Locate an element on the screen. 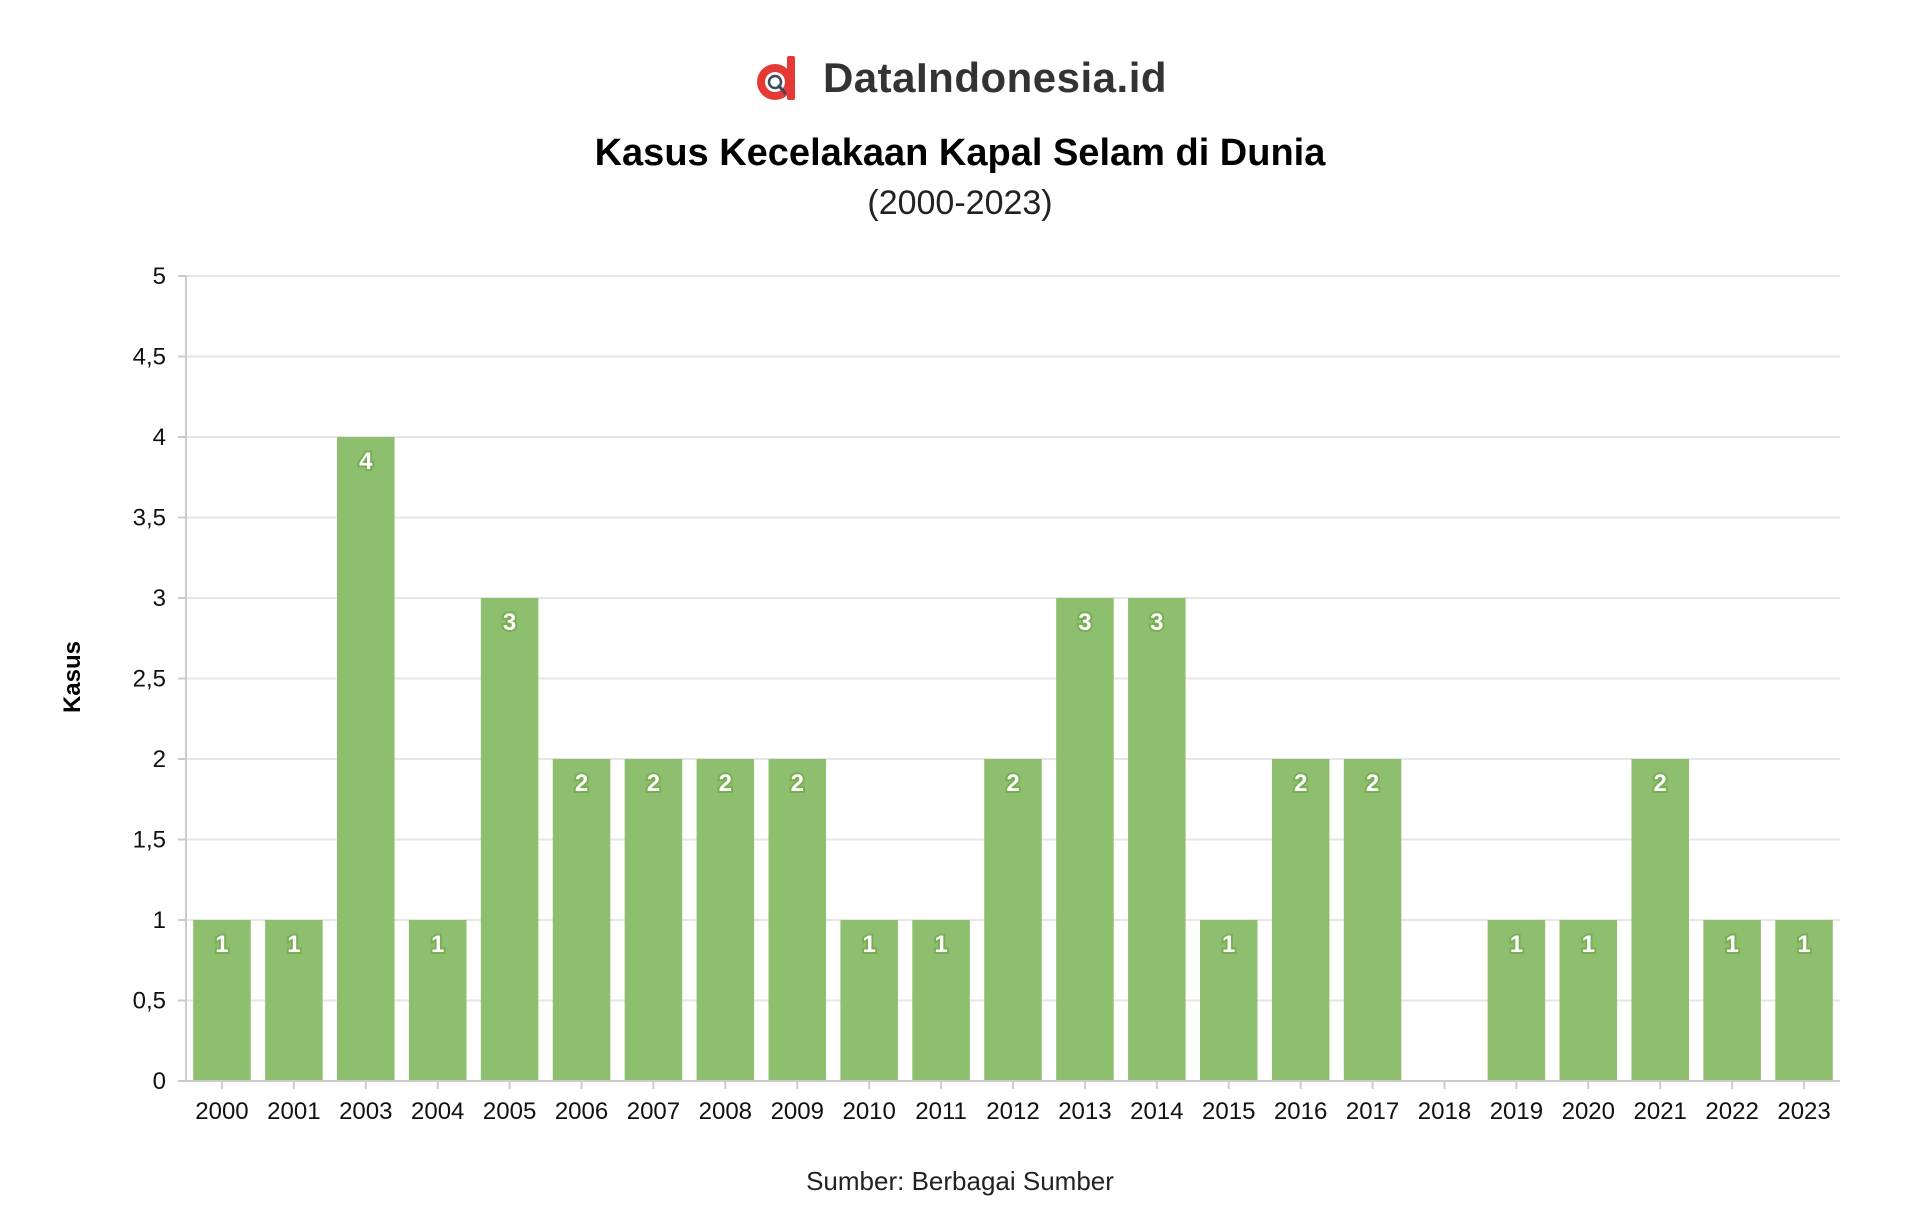 Image resolution: width=1920 pixels, height=1212 pixels. y-tick-label: 3,5 is located at coordinates (149, 518).